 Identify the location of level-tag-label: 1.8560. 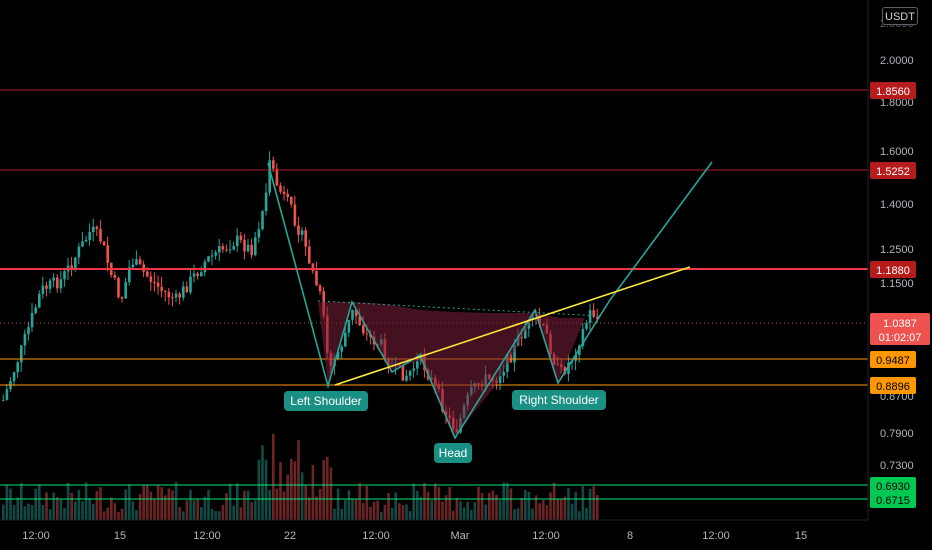
(893, 92).